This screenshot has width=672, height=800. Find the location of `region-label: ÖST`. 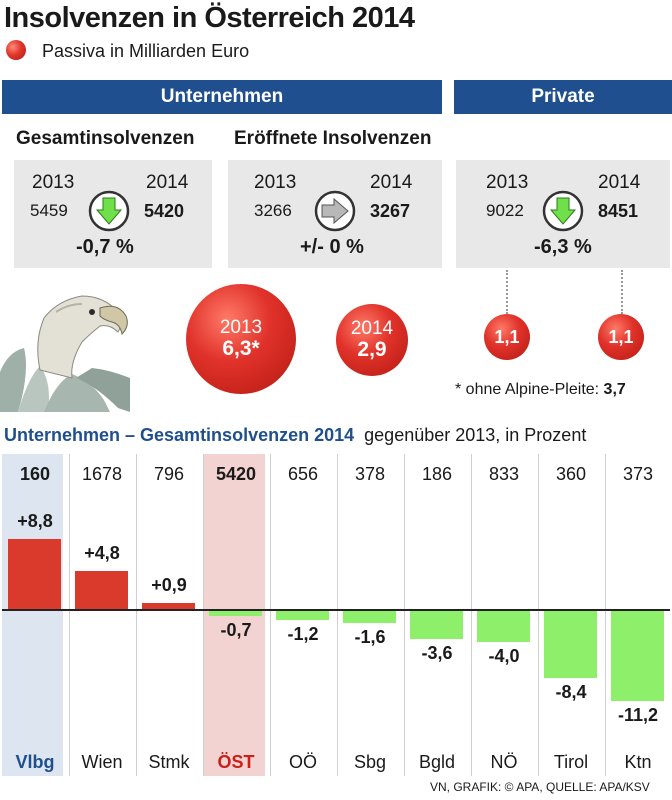

region-label: ÖST is located at coordinates (236, 762).